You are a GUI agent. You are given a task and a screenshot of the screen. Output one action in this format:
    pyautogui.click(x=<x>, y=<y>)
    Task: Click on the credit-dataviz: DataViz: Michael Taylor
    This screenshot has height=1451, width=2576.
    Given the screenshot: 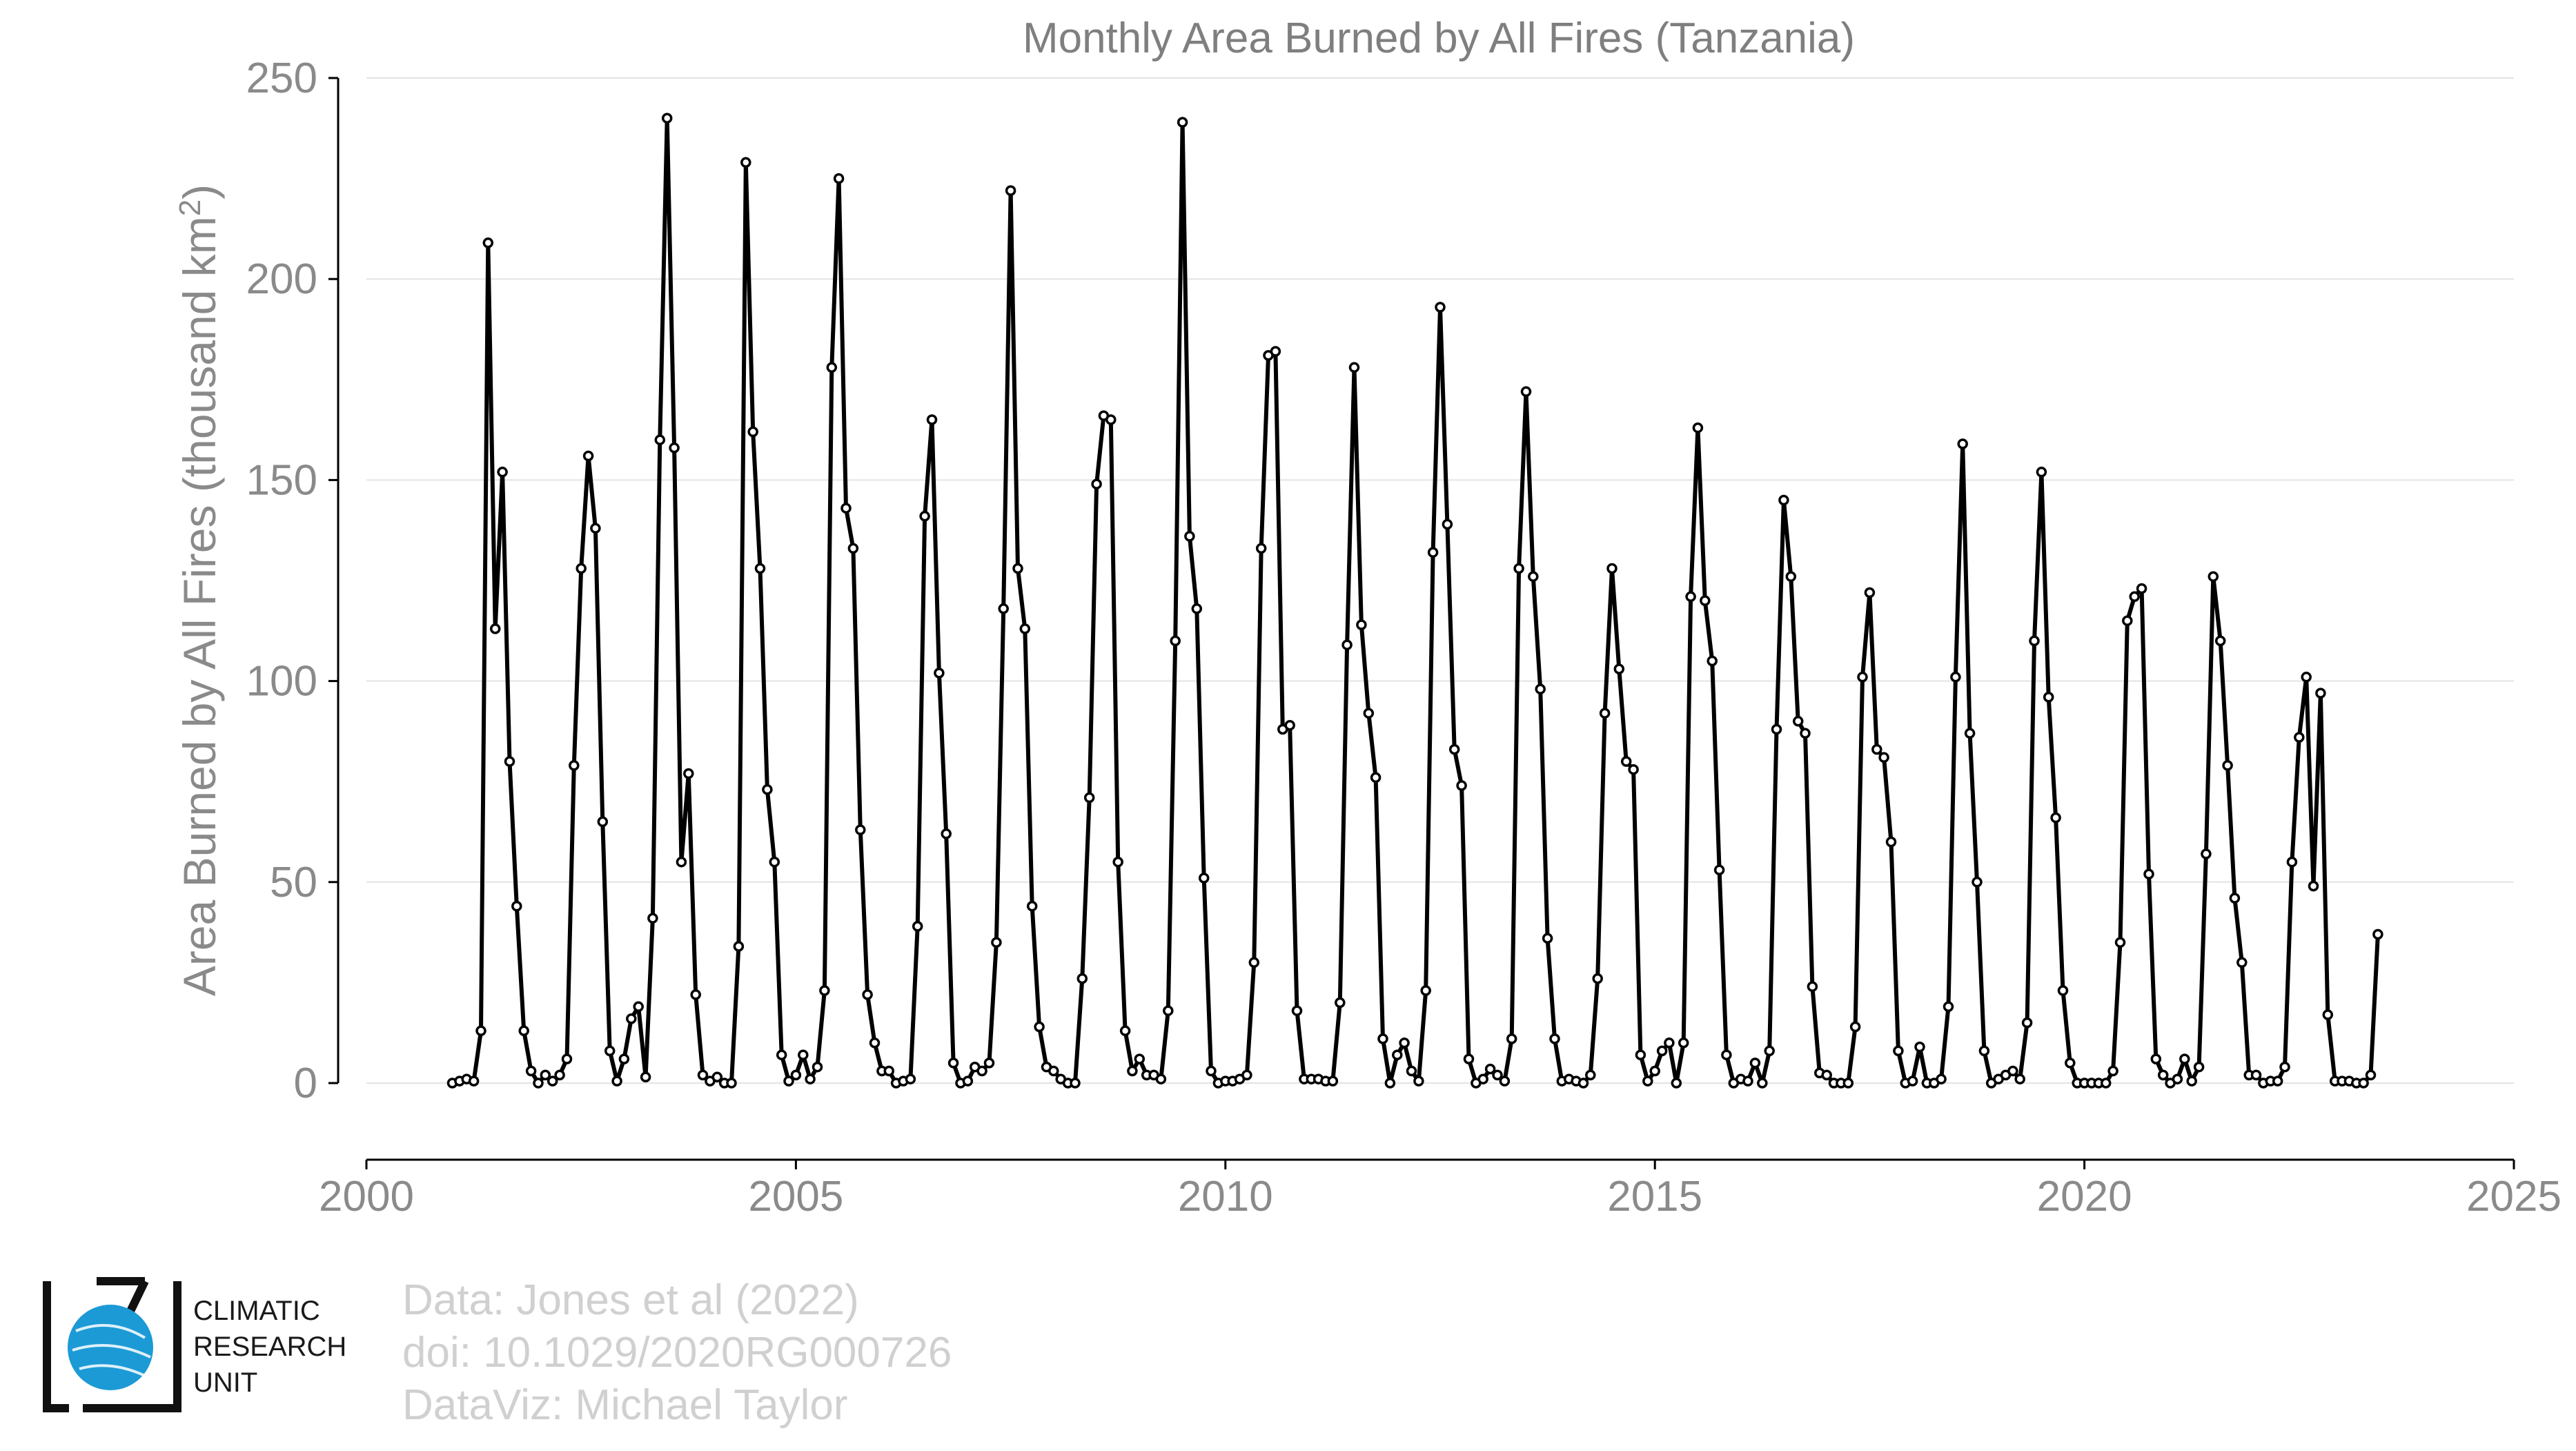 What is the action you would take?
    pyautogui.click(x=625, y=1405)
    